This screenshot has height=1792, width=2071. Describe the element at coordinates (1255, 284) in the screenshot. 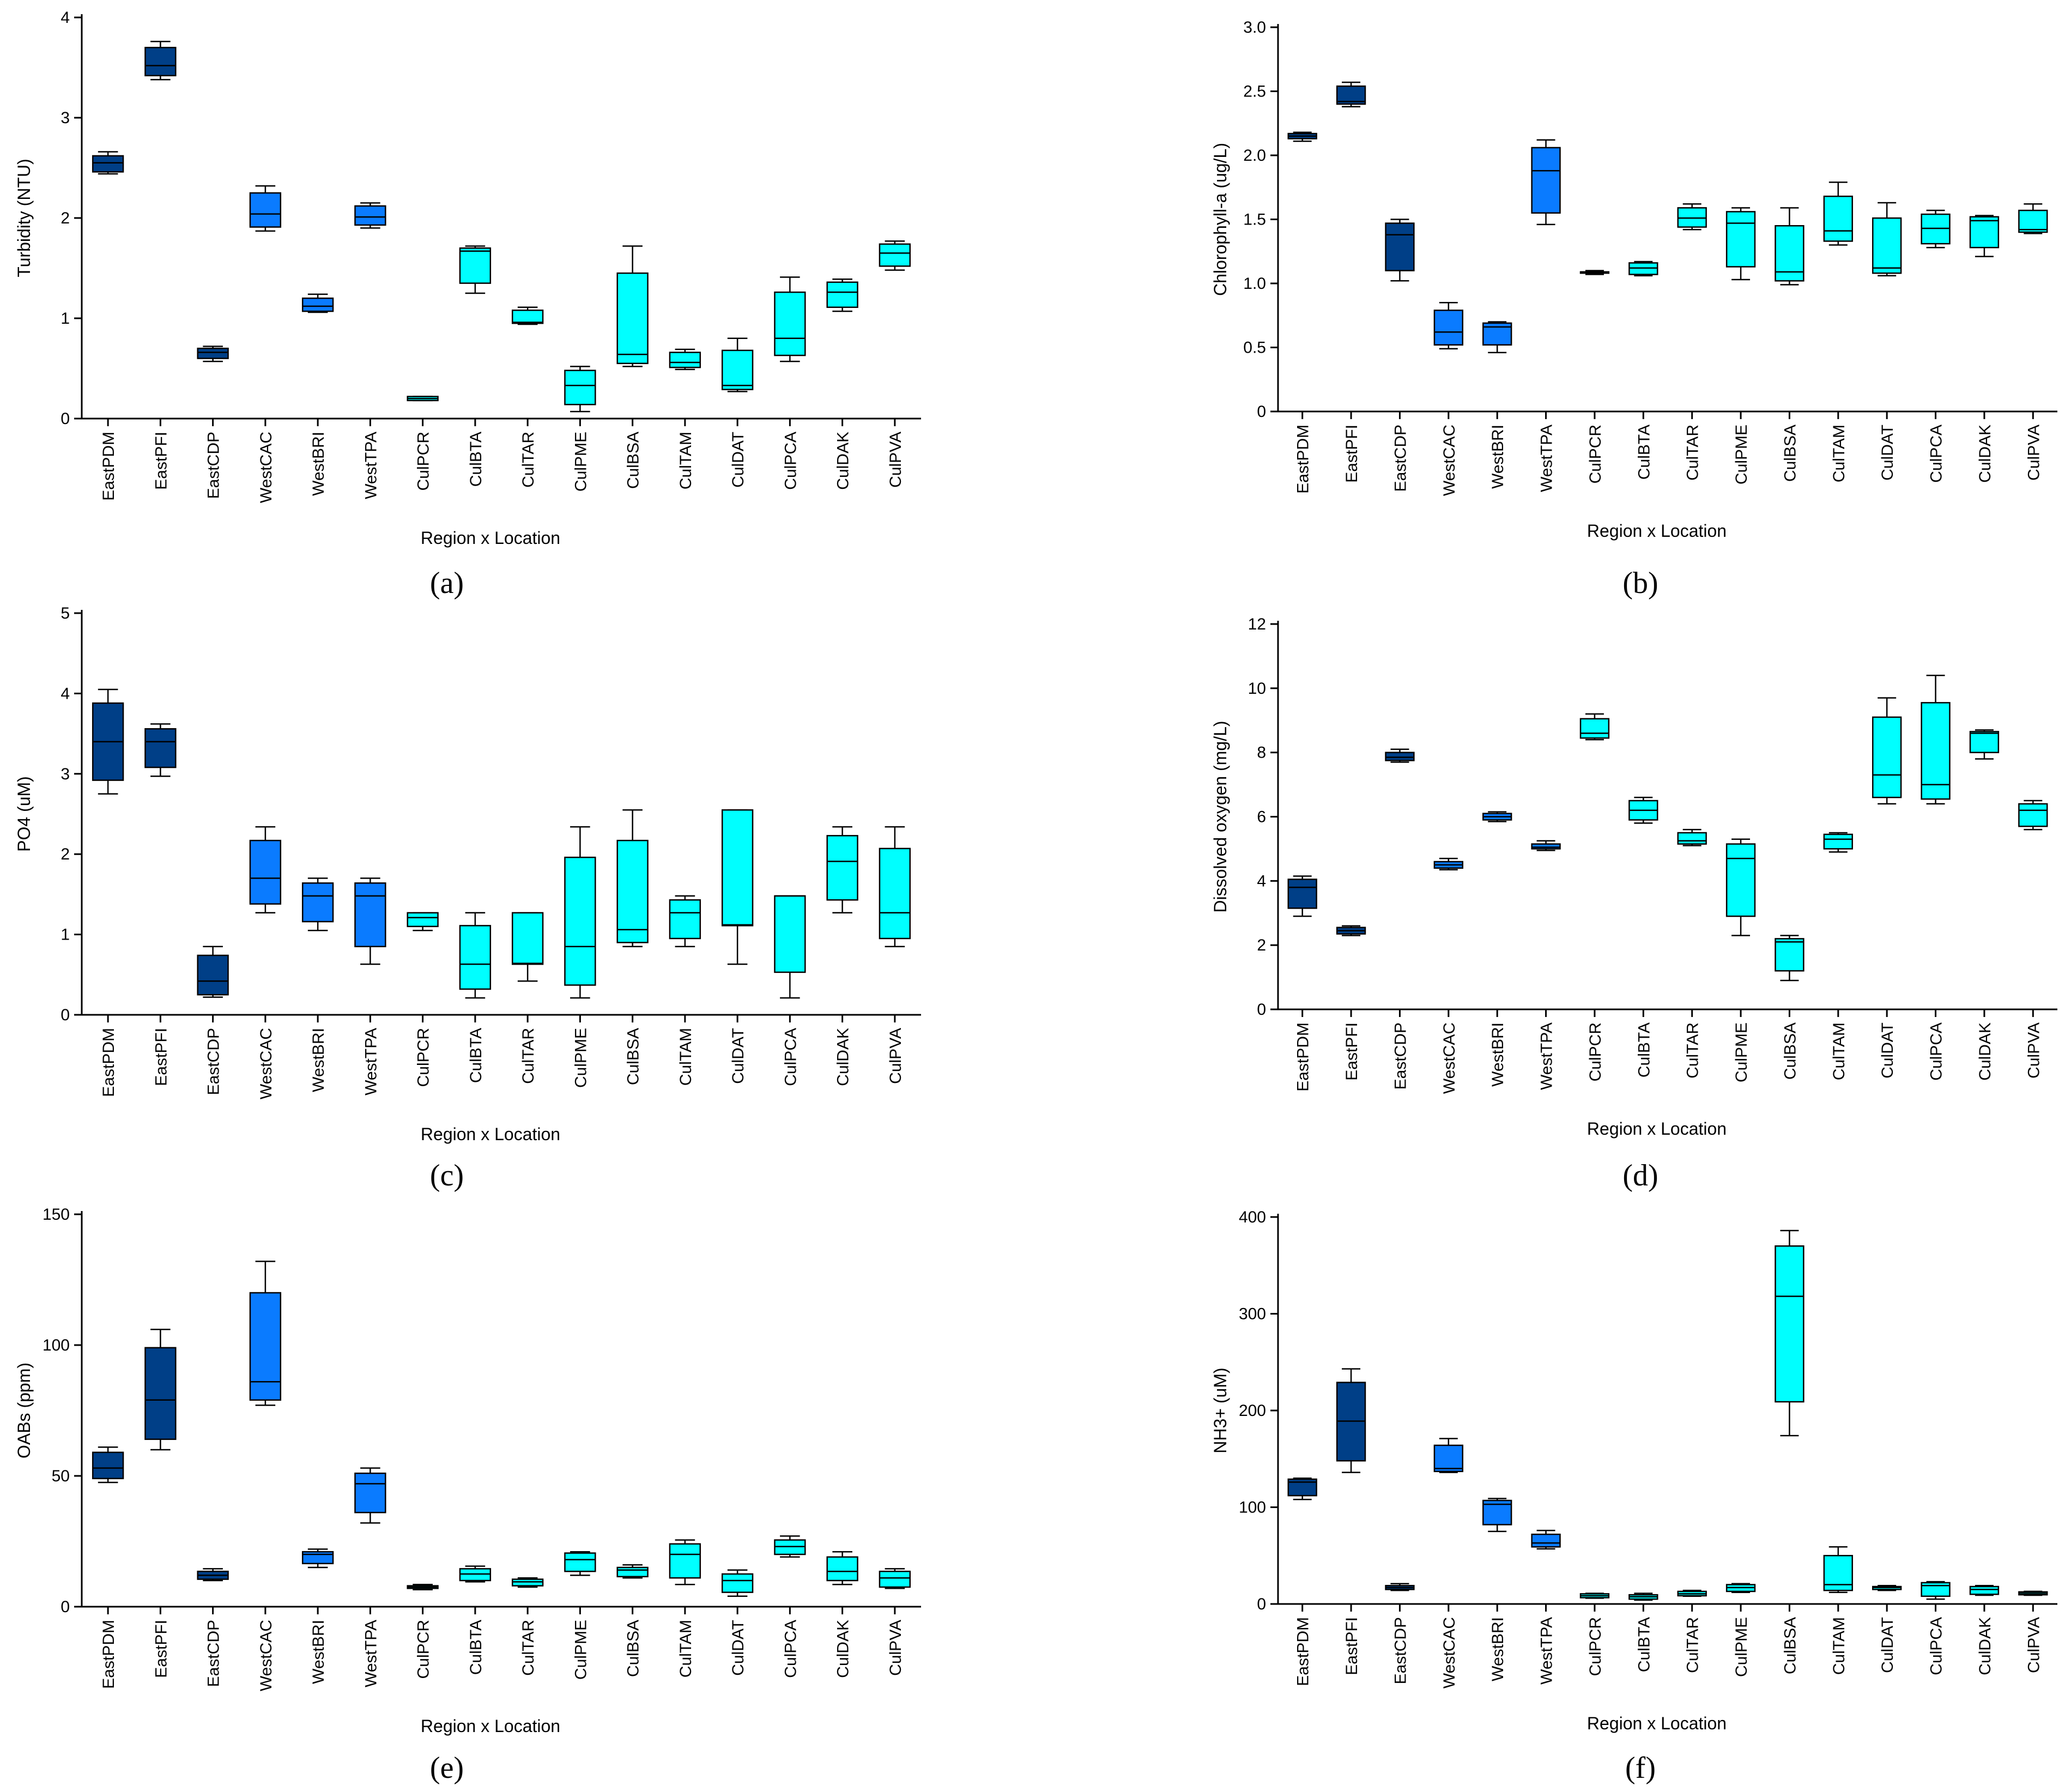

I see `y-tick-label: 1.0` at that location.